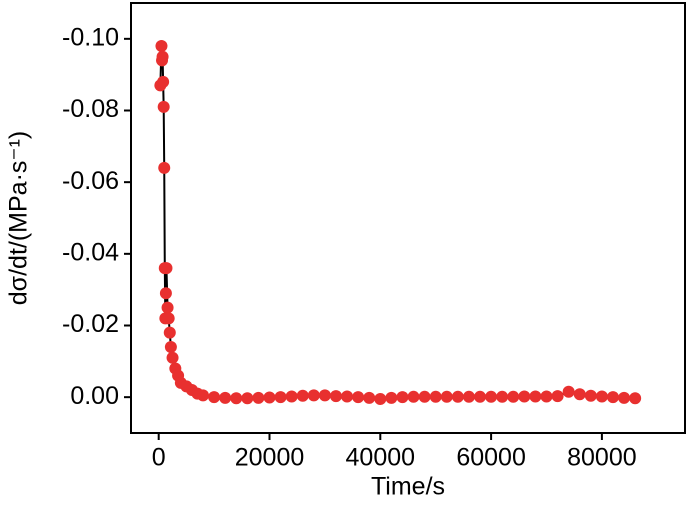 Image resolution: width=700 pixels, height=512 pixels. I want to click on x-tick-label: 80000, so click(602, 458).